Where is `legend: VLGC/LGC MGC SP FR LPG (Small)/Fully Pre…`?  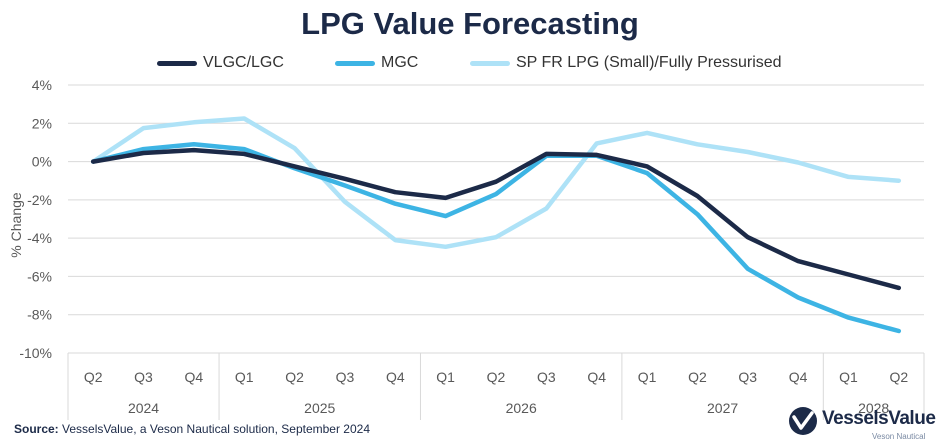
legend: VLGC/LGC MGC SP FR LPG (Small)/Fully Pre… is located at coordinates (470, 63).